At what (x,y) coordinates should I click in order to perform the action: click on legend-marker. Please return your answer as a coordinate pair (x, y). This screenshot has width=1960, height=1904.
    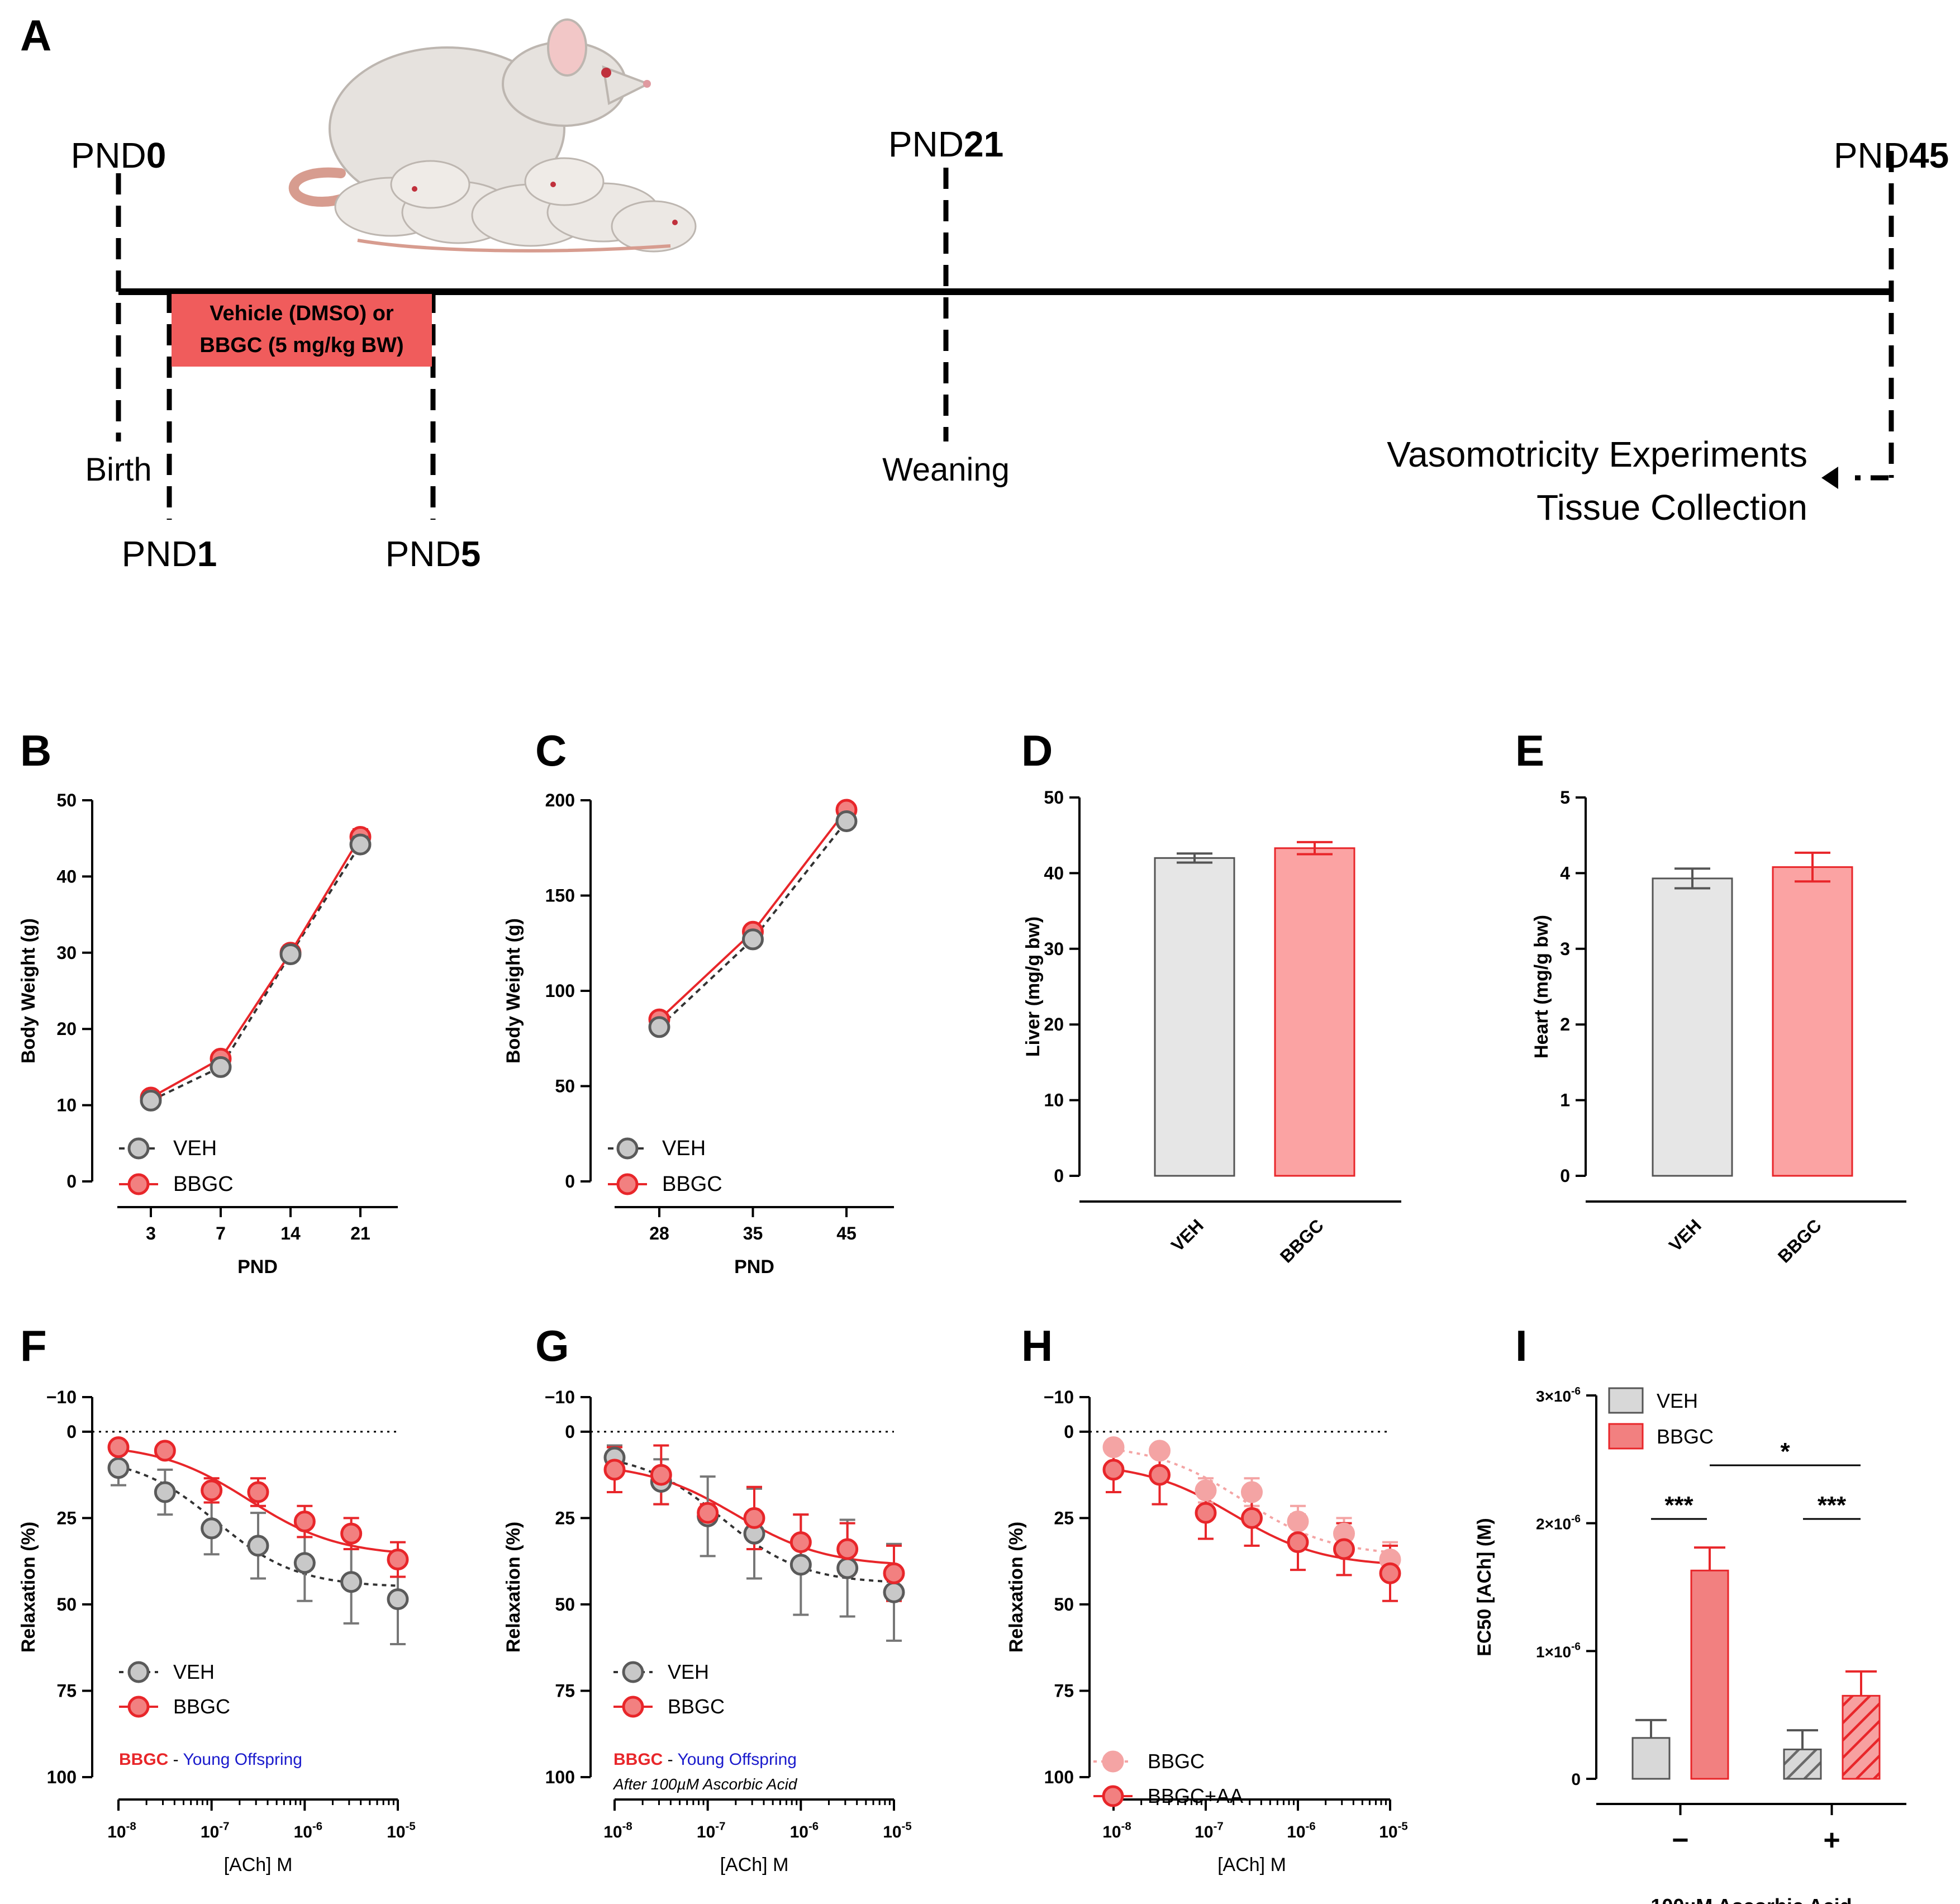
    Looking at the image, I should click on (633, 1707).